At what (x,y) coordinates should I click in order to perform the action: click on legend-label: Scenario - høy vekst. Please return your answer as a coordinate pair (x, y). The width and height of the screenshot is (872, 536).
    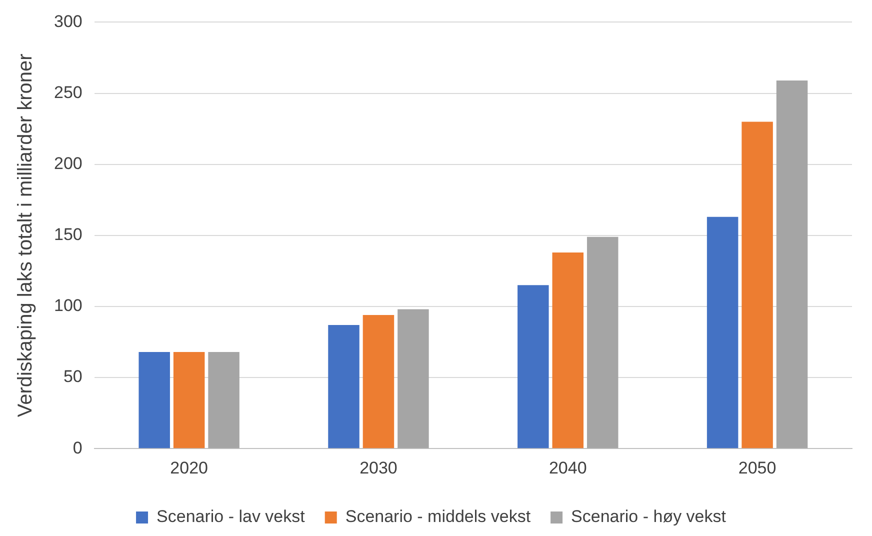
    Looking at the image, I should click on (648, 516).